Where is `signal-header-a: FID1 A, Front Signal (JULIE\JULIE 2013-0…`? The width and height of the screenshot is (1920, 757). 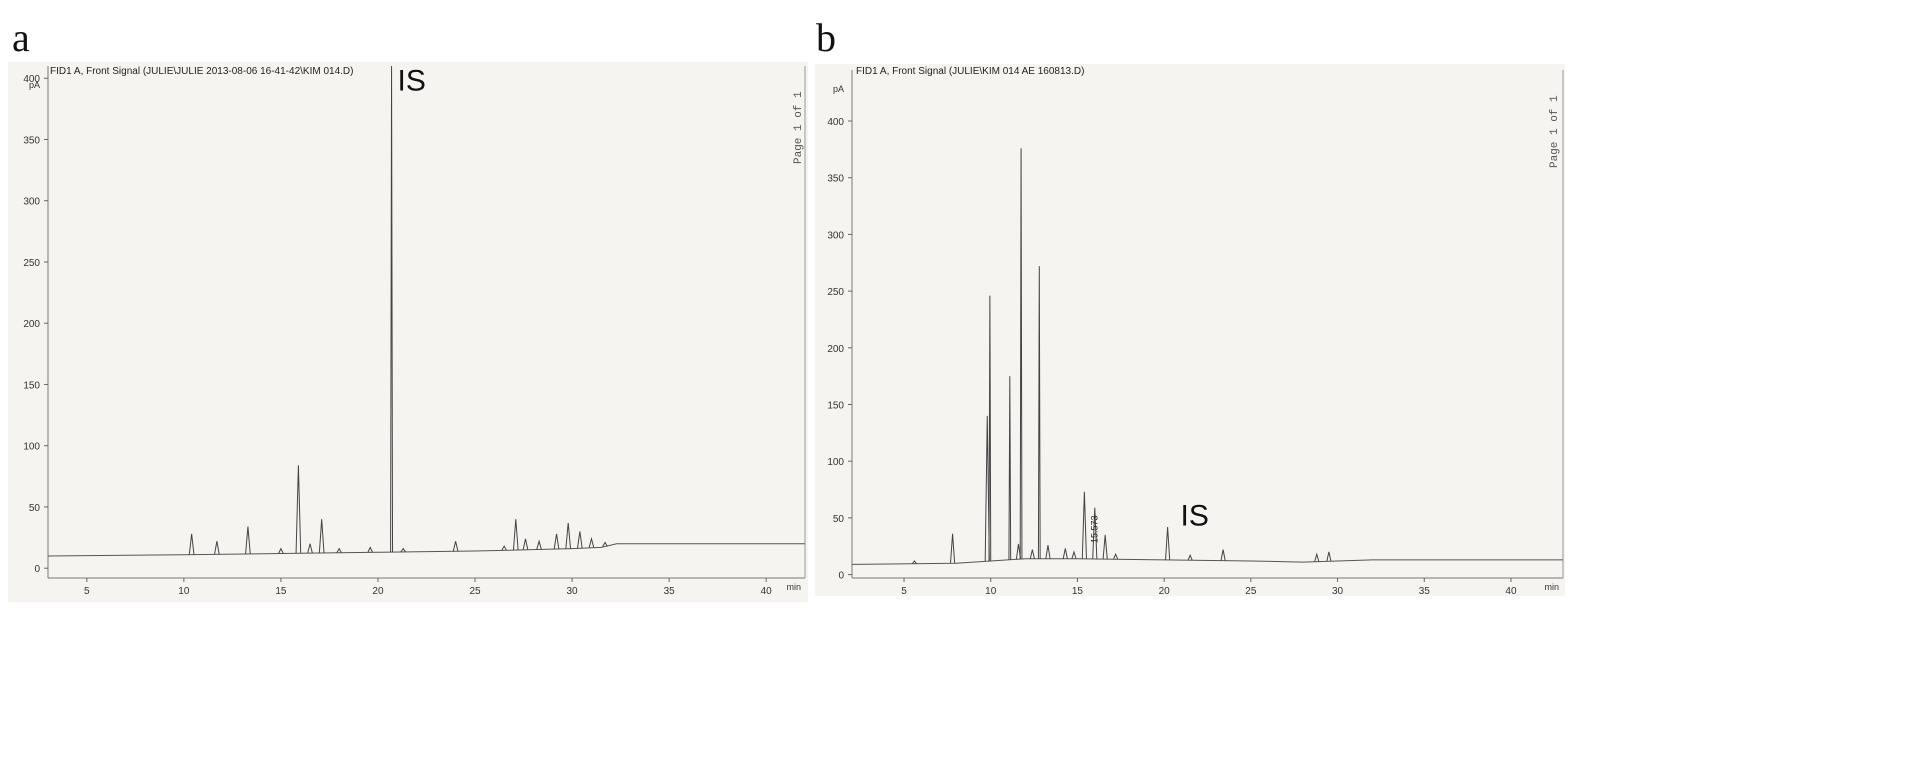 signal-header-a: FID1 A, Front Signal (JULIE\JULIE 2013-0… is located at coordinates (202, 71).